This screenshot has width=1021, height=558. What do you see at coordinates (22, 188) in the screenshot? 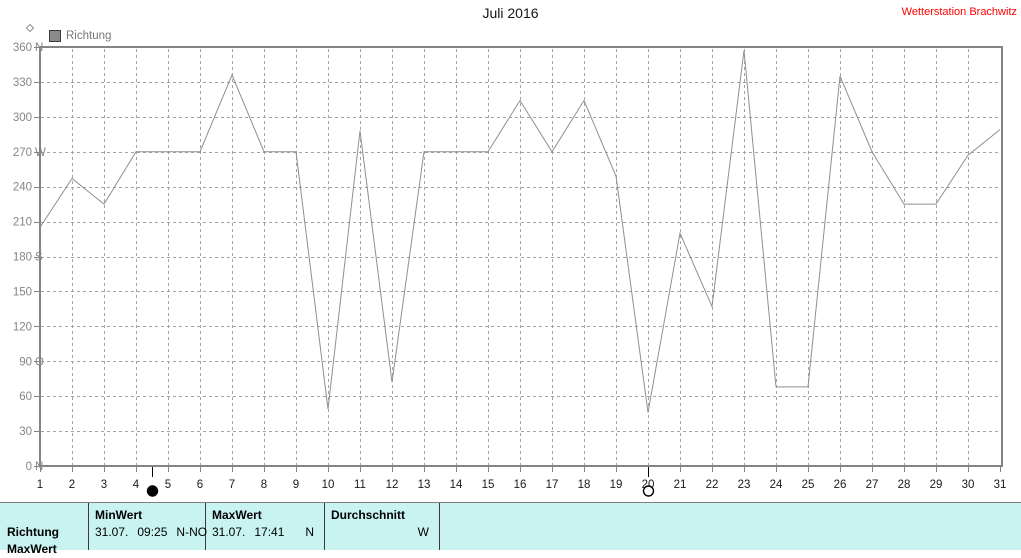
I see `y-axis-label: 240` at bounding box center [22, 188].